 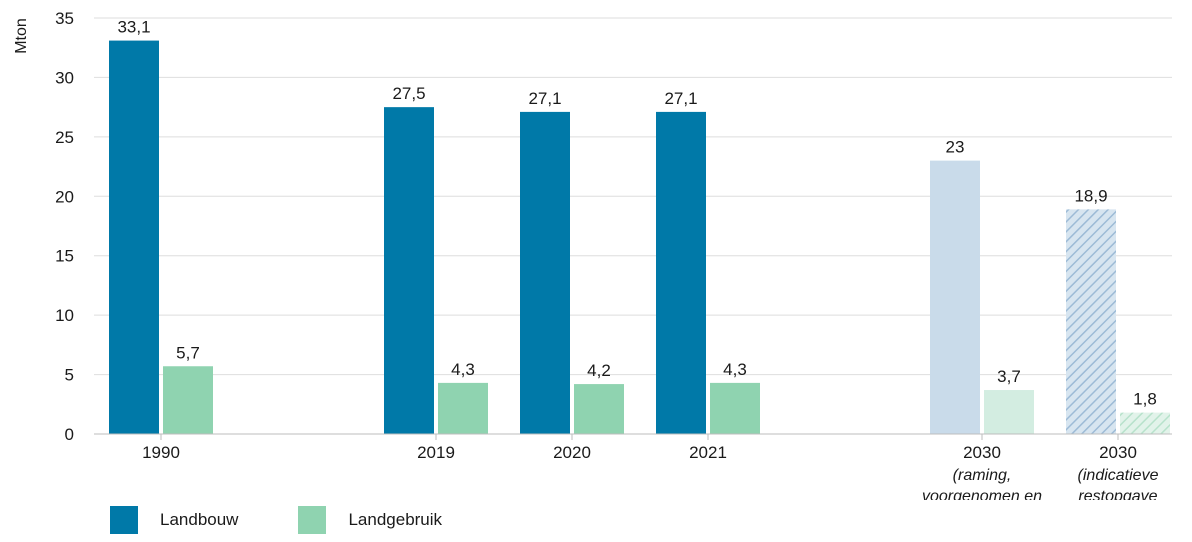 I want to click on x-tick-note: (indicatieve, so click(x=1118, y=475).